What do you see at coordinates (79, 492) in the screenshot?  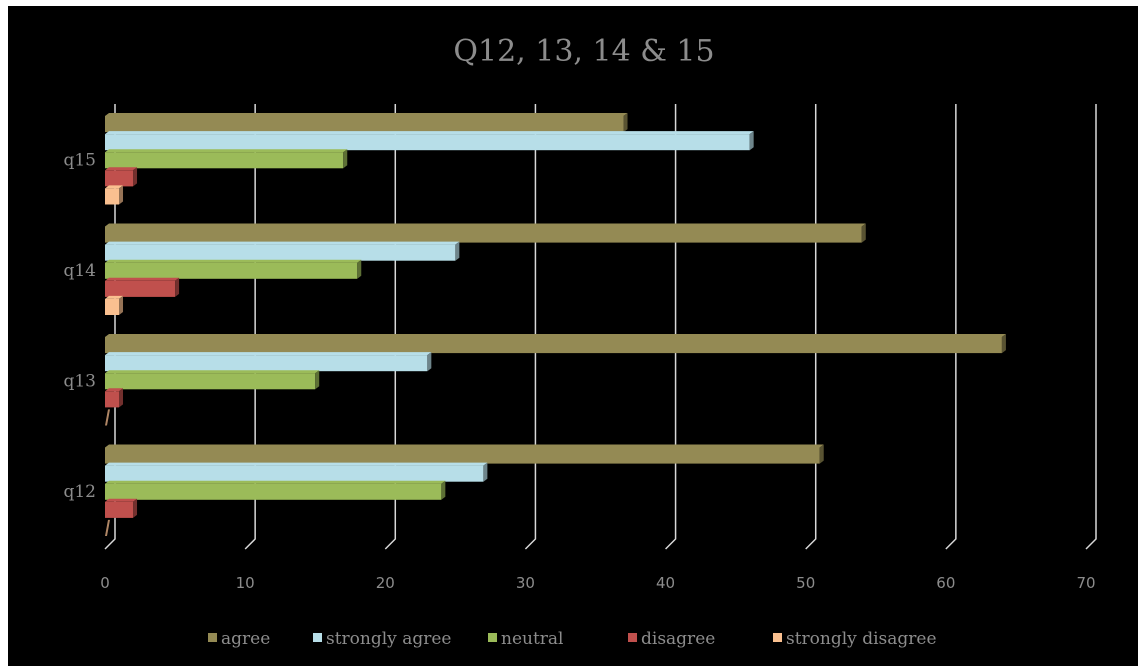 I see `y-category-label: q12` at bounding box center [79, 492].